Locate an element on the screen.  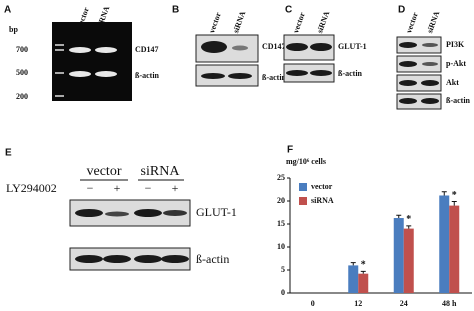
ladder is located at coordinates (59, 70).